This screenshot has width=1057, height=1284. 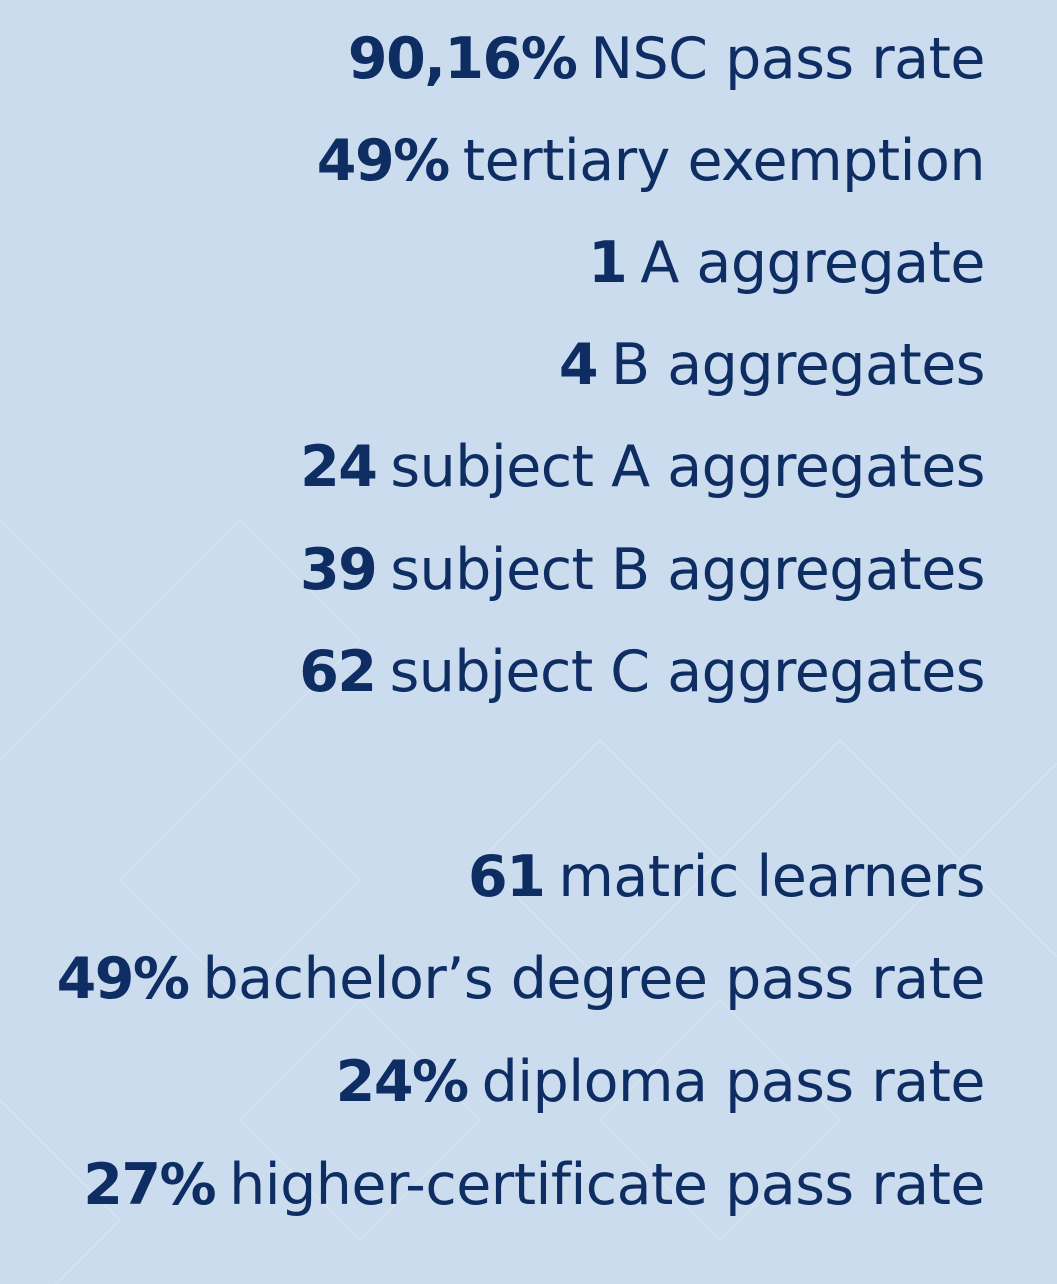 I want to click on stat-label: higher-certificate pass rate, so click(x=607, y=1185).